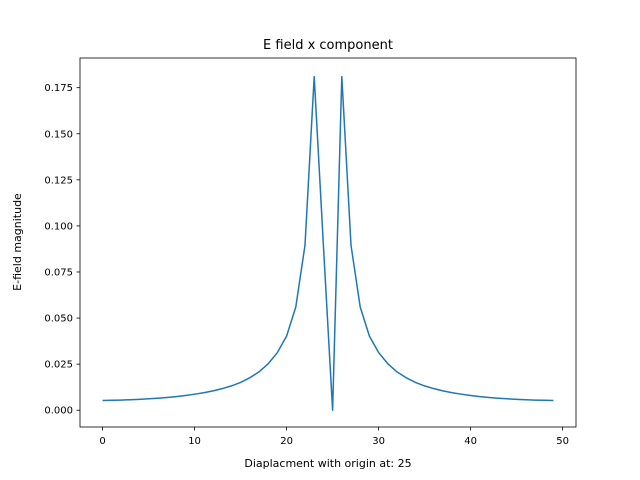  Describe the element at coordinates (17, 242) in the screenshot. I see `y-axis-label: E-field magnitude` at that location.